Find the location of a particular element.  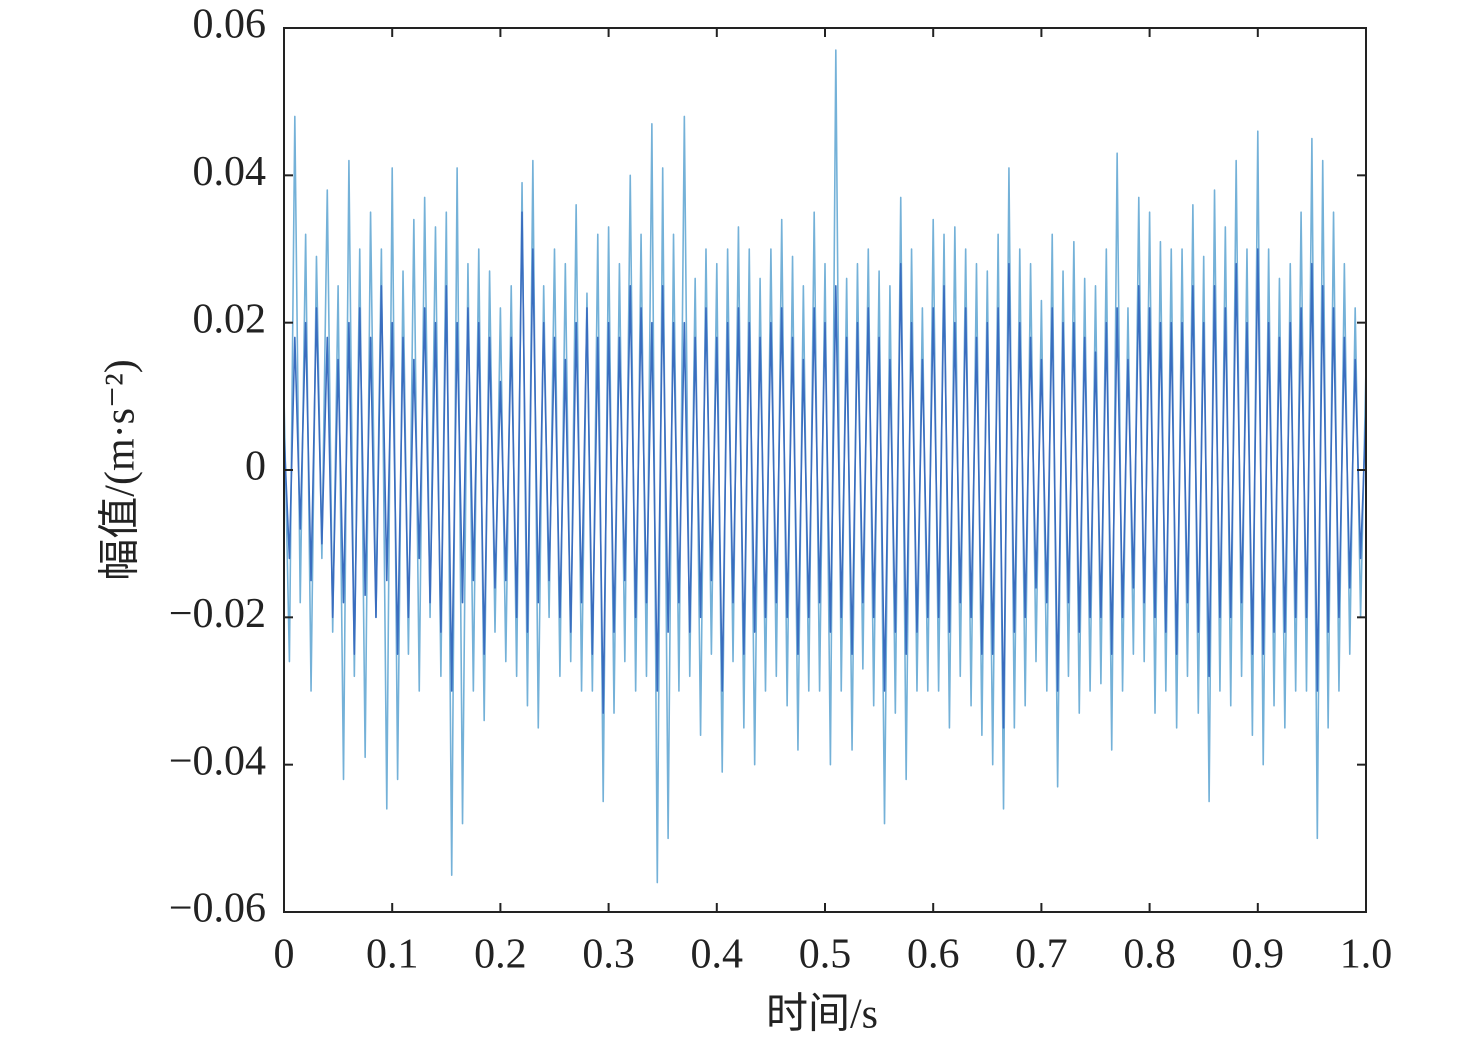

x-tick-label: 1.0 is located at coordinates (1366, 955).